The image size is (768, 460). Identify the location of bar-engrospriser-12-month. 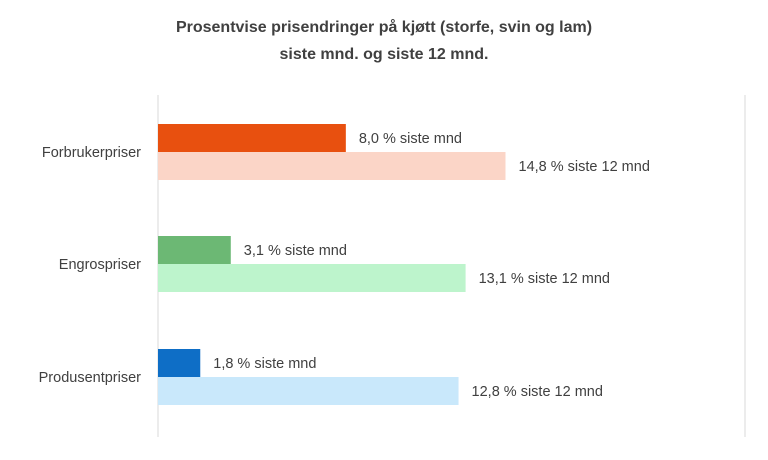
(312, 278).